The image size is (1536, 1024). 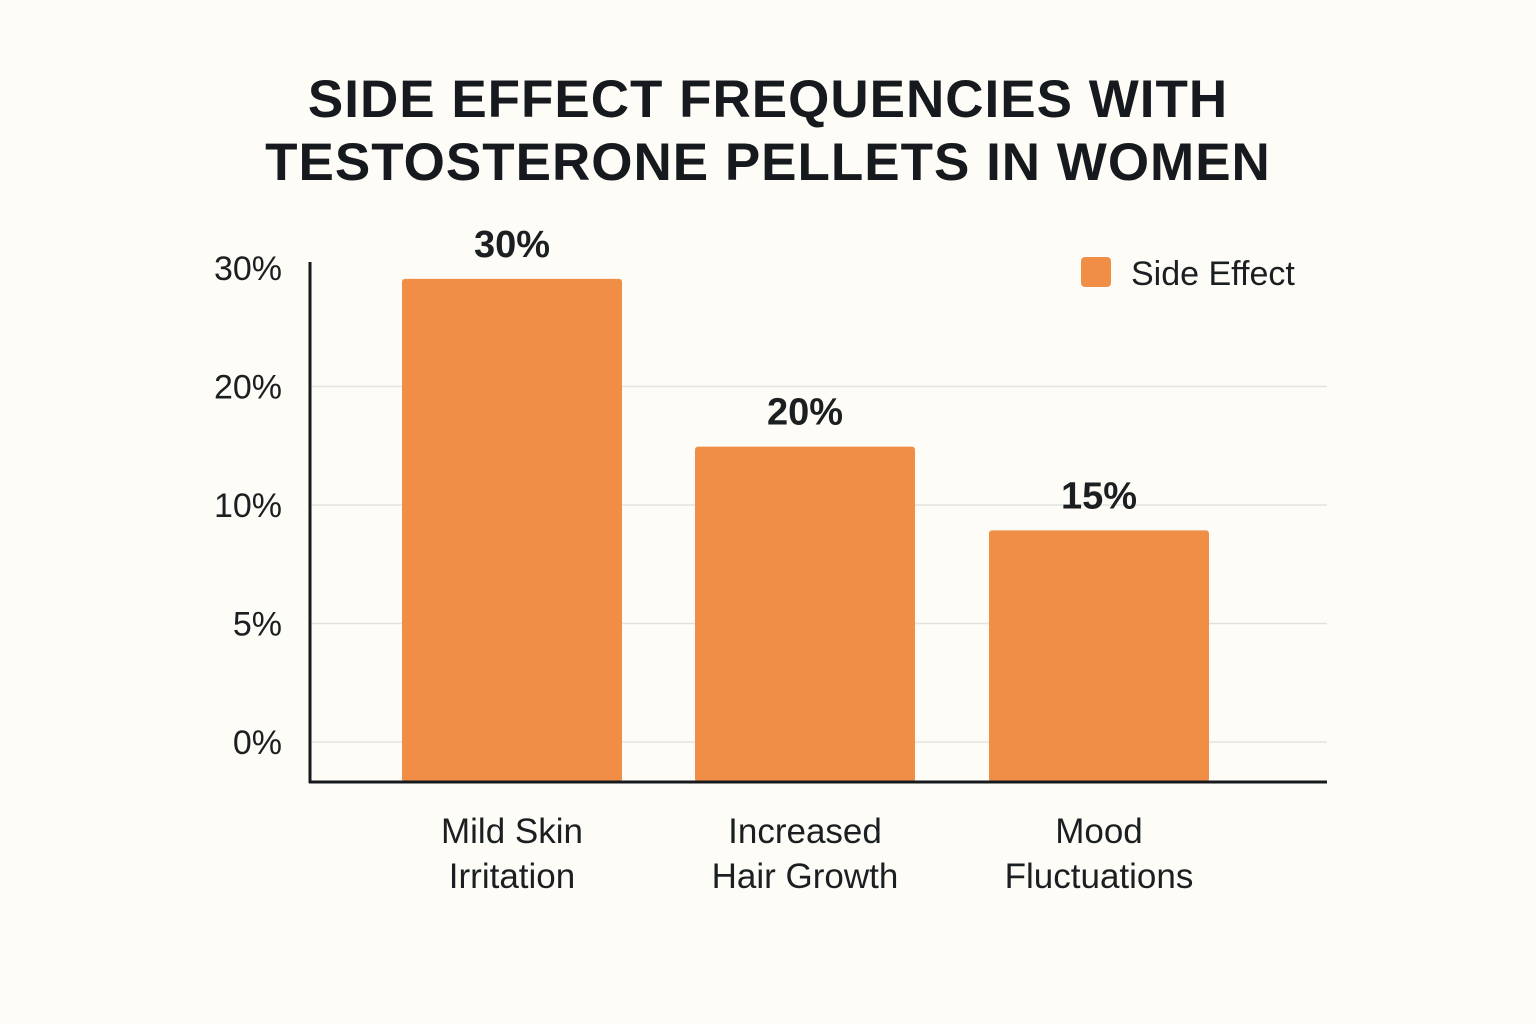 I want to click on x-category-label: Fluctuations, so click(x=1099, y=876).